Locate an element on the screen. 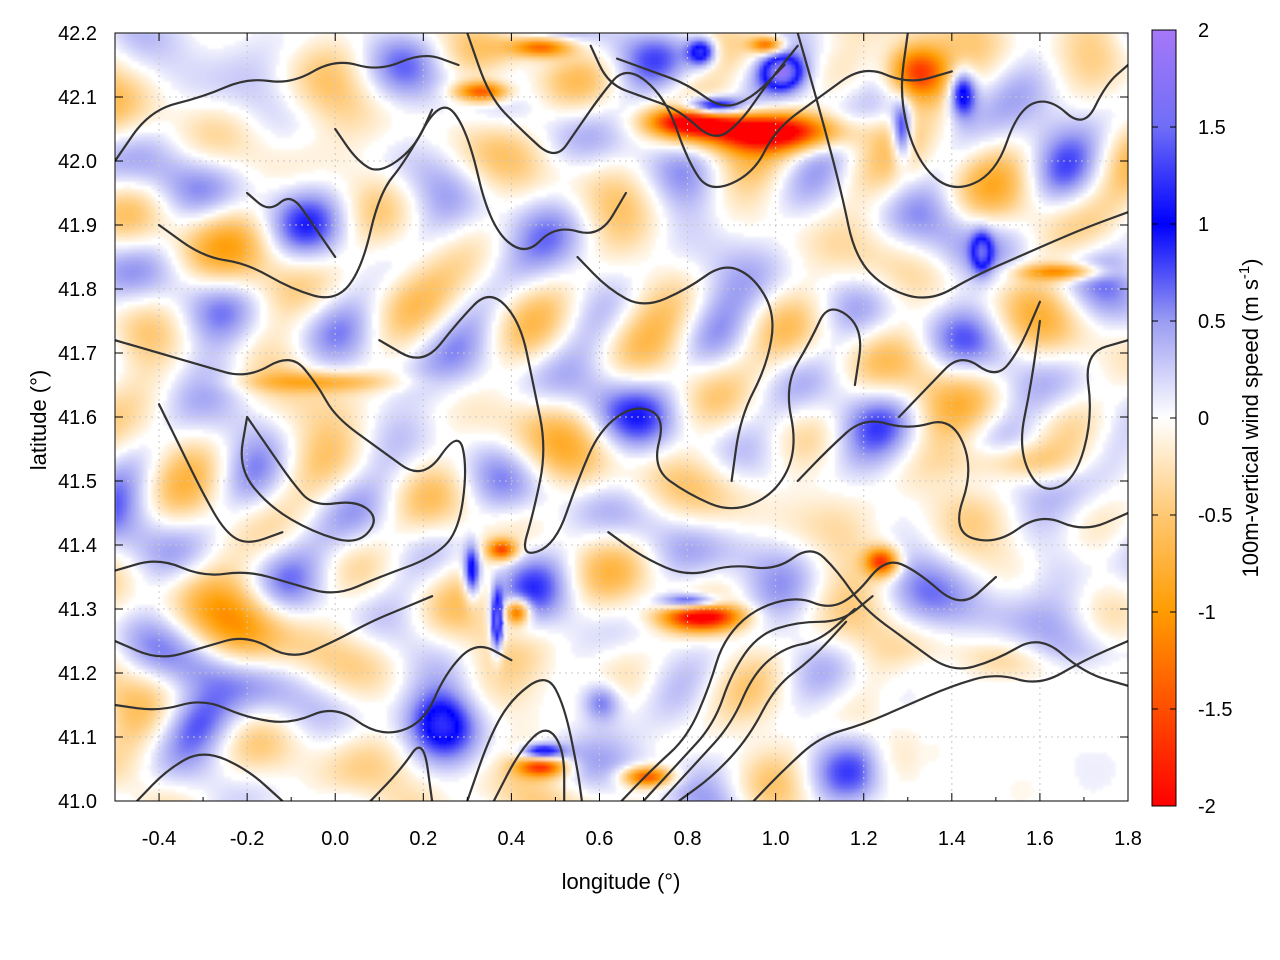  colorbar-tick-label: -1.5 is located at coordinates (1215, 710).